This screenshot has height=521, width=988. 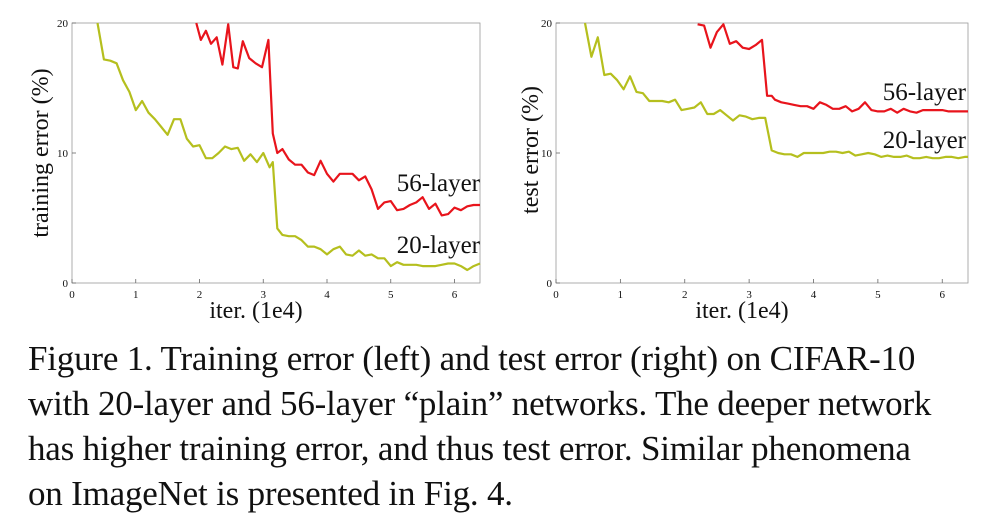 I want to click on series-line-20-layer, so click(x=775, y=91).